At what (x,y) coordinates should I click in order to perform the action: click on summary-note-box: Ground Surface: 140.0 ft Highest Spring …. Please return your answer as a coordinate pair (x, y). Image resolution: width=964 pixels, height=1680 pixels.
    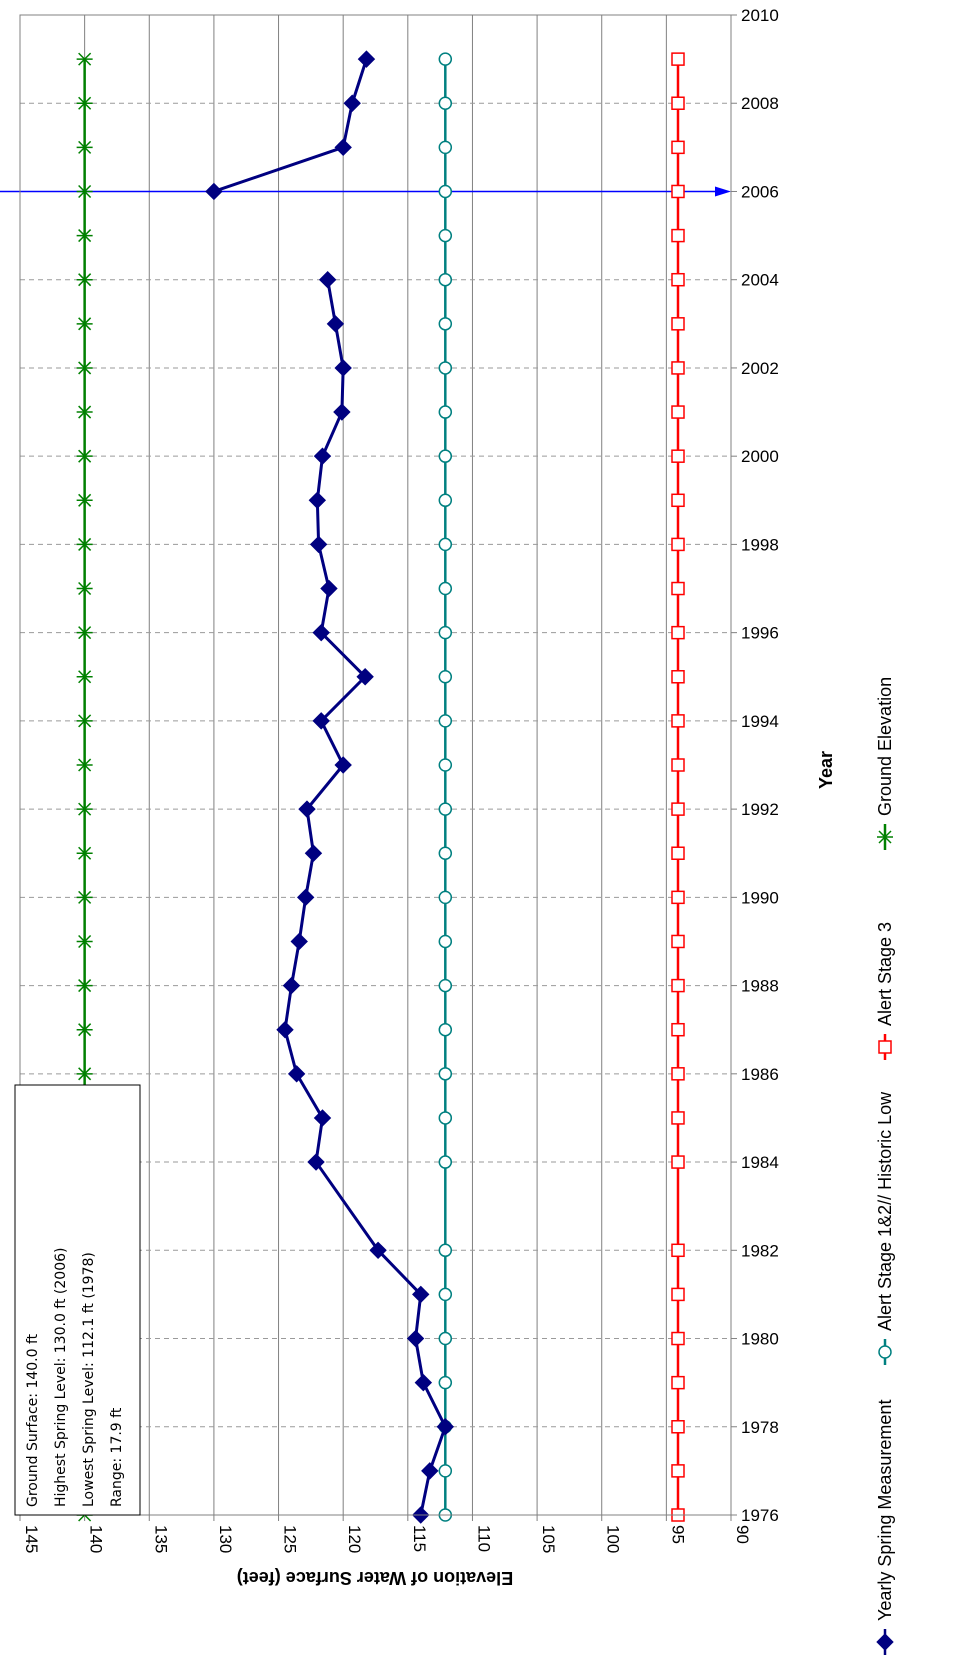
    Looking at the image, I should click on (77, 1300).